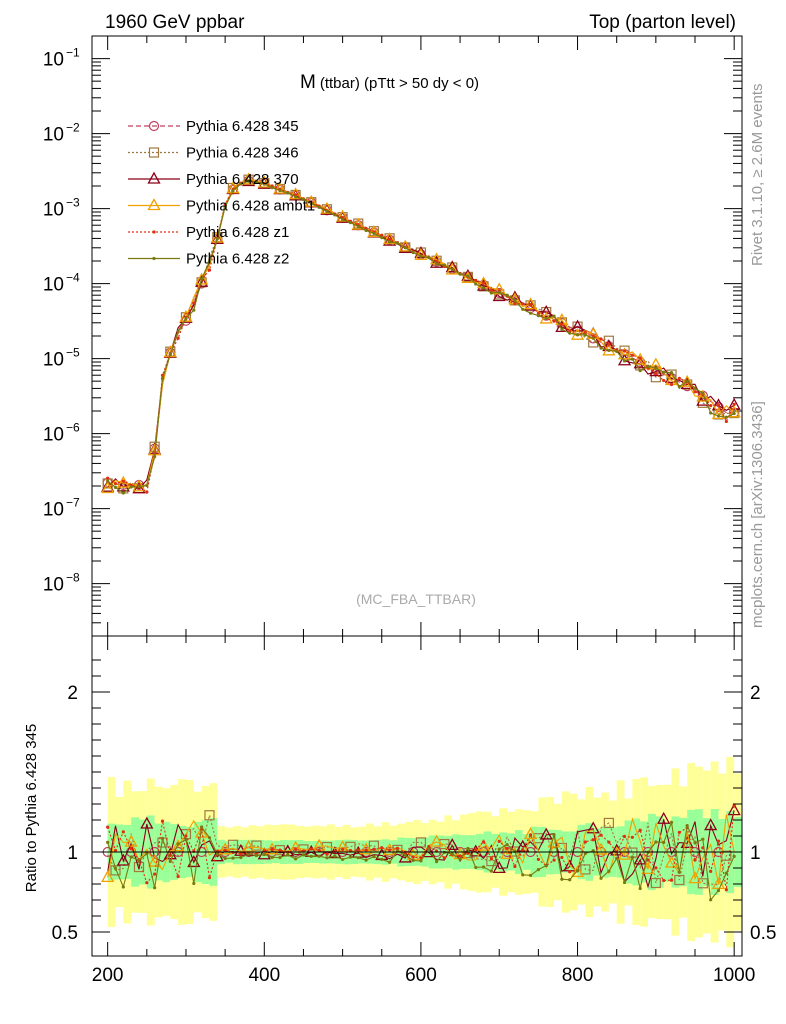 This screenshot has height=1024, width=786. I want to click on x-tick-label: 800, so click(578, 975).